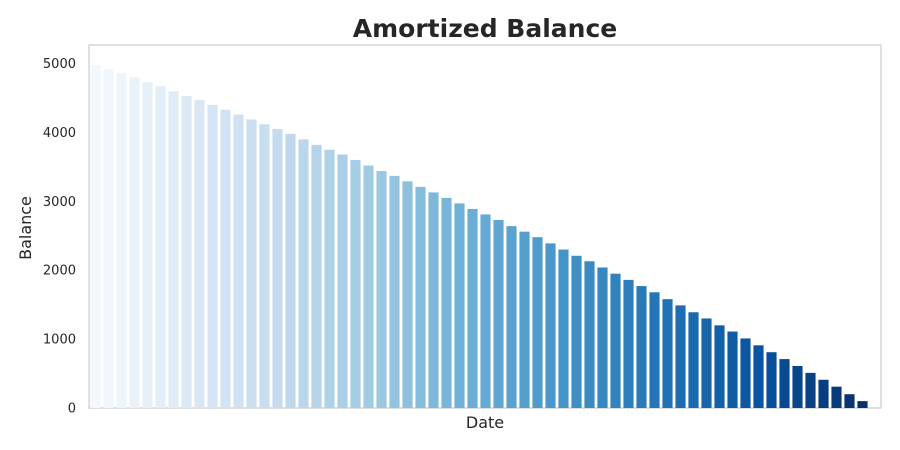 The image size is (900, 450). Describe the element at coordinates (485, 28) in the screenshot. I see `chart-title: Amortized Balance` at that location.